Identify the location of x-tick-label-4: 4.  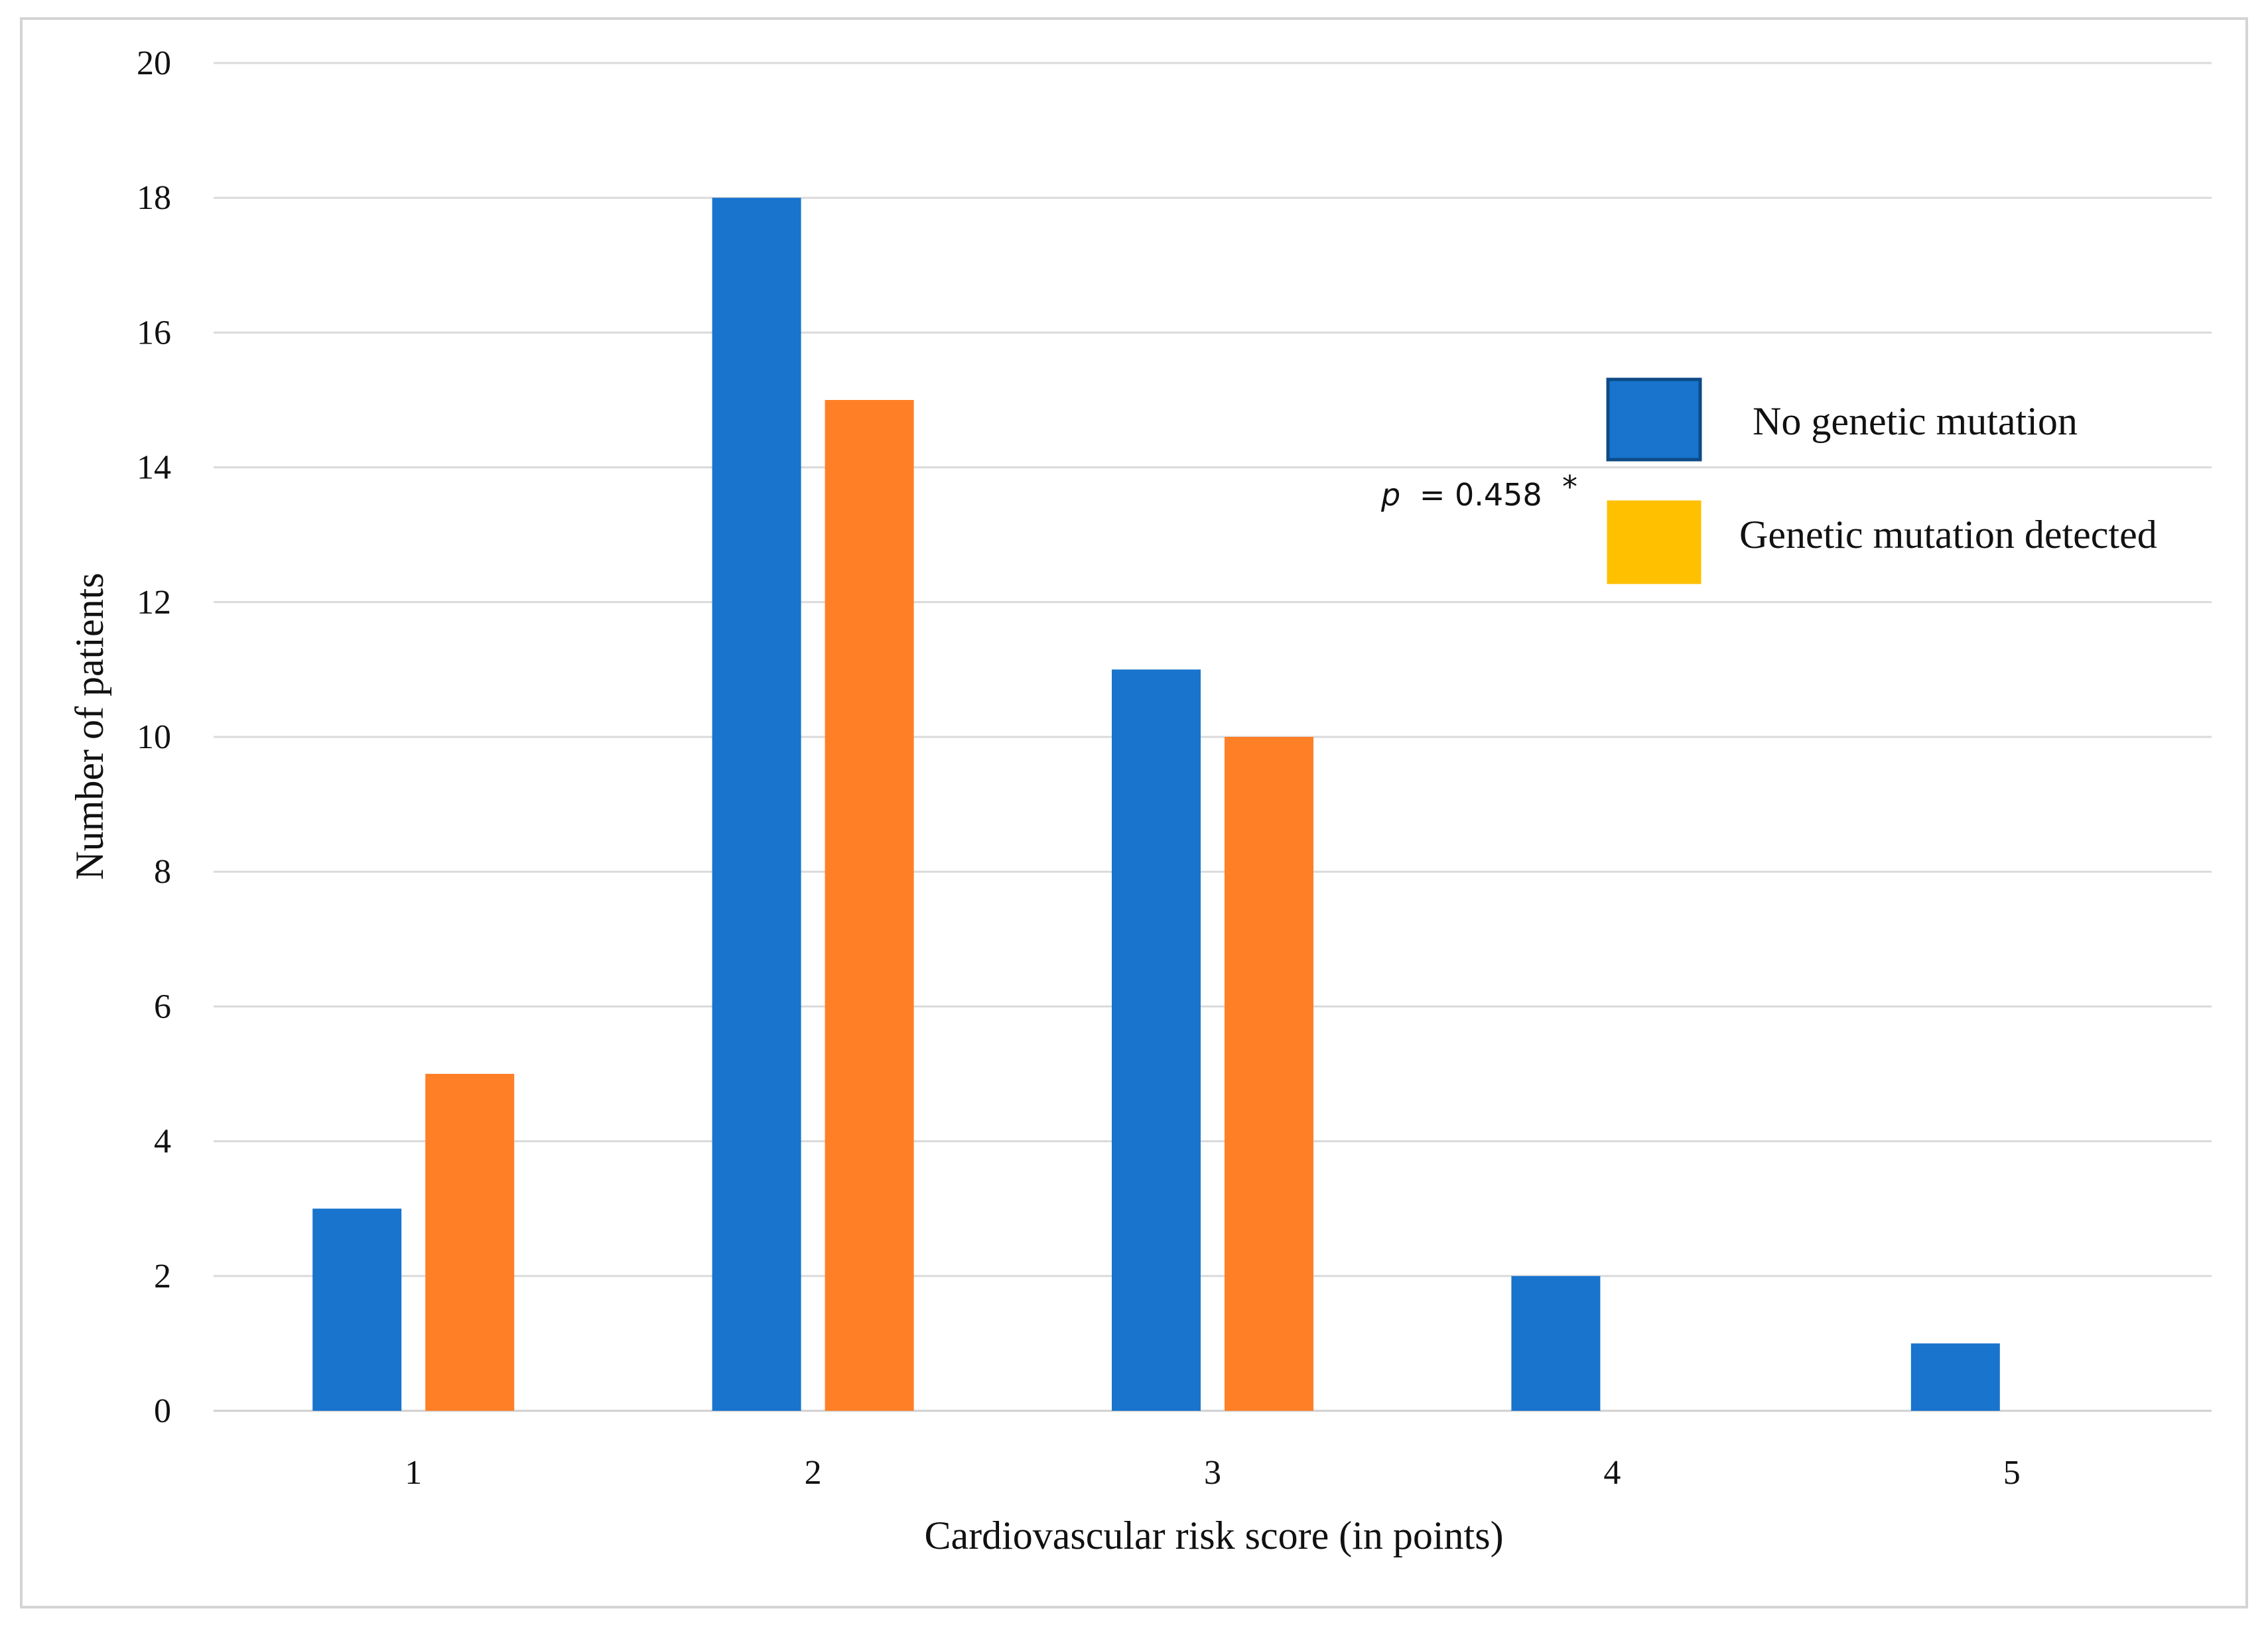
(1612, 1473).